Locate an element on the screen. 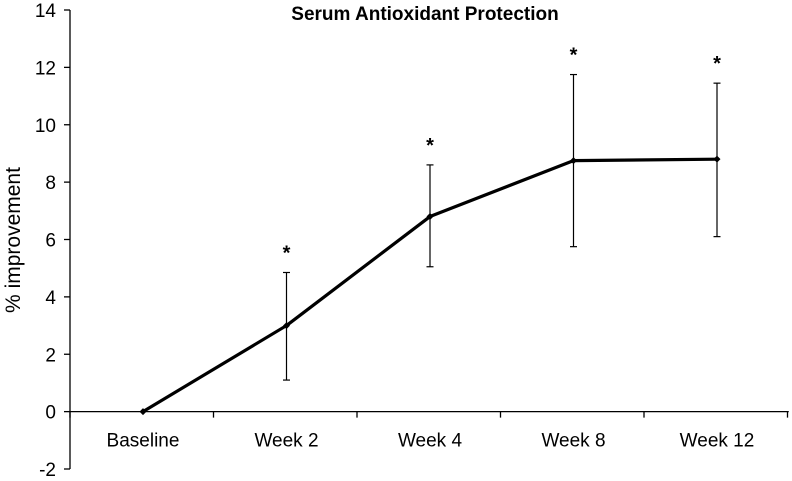  y-axis-ticks: -2 0 2 4 6 8 10 12 14 is located at coordinates (52, 241).